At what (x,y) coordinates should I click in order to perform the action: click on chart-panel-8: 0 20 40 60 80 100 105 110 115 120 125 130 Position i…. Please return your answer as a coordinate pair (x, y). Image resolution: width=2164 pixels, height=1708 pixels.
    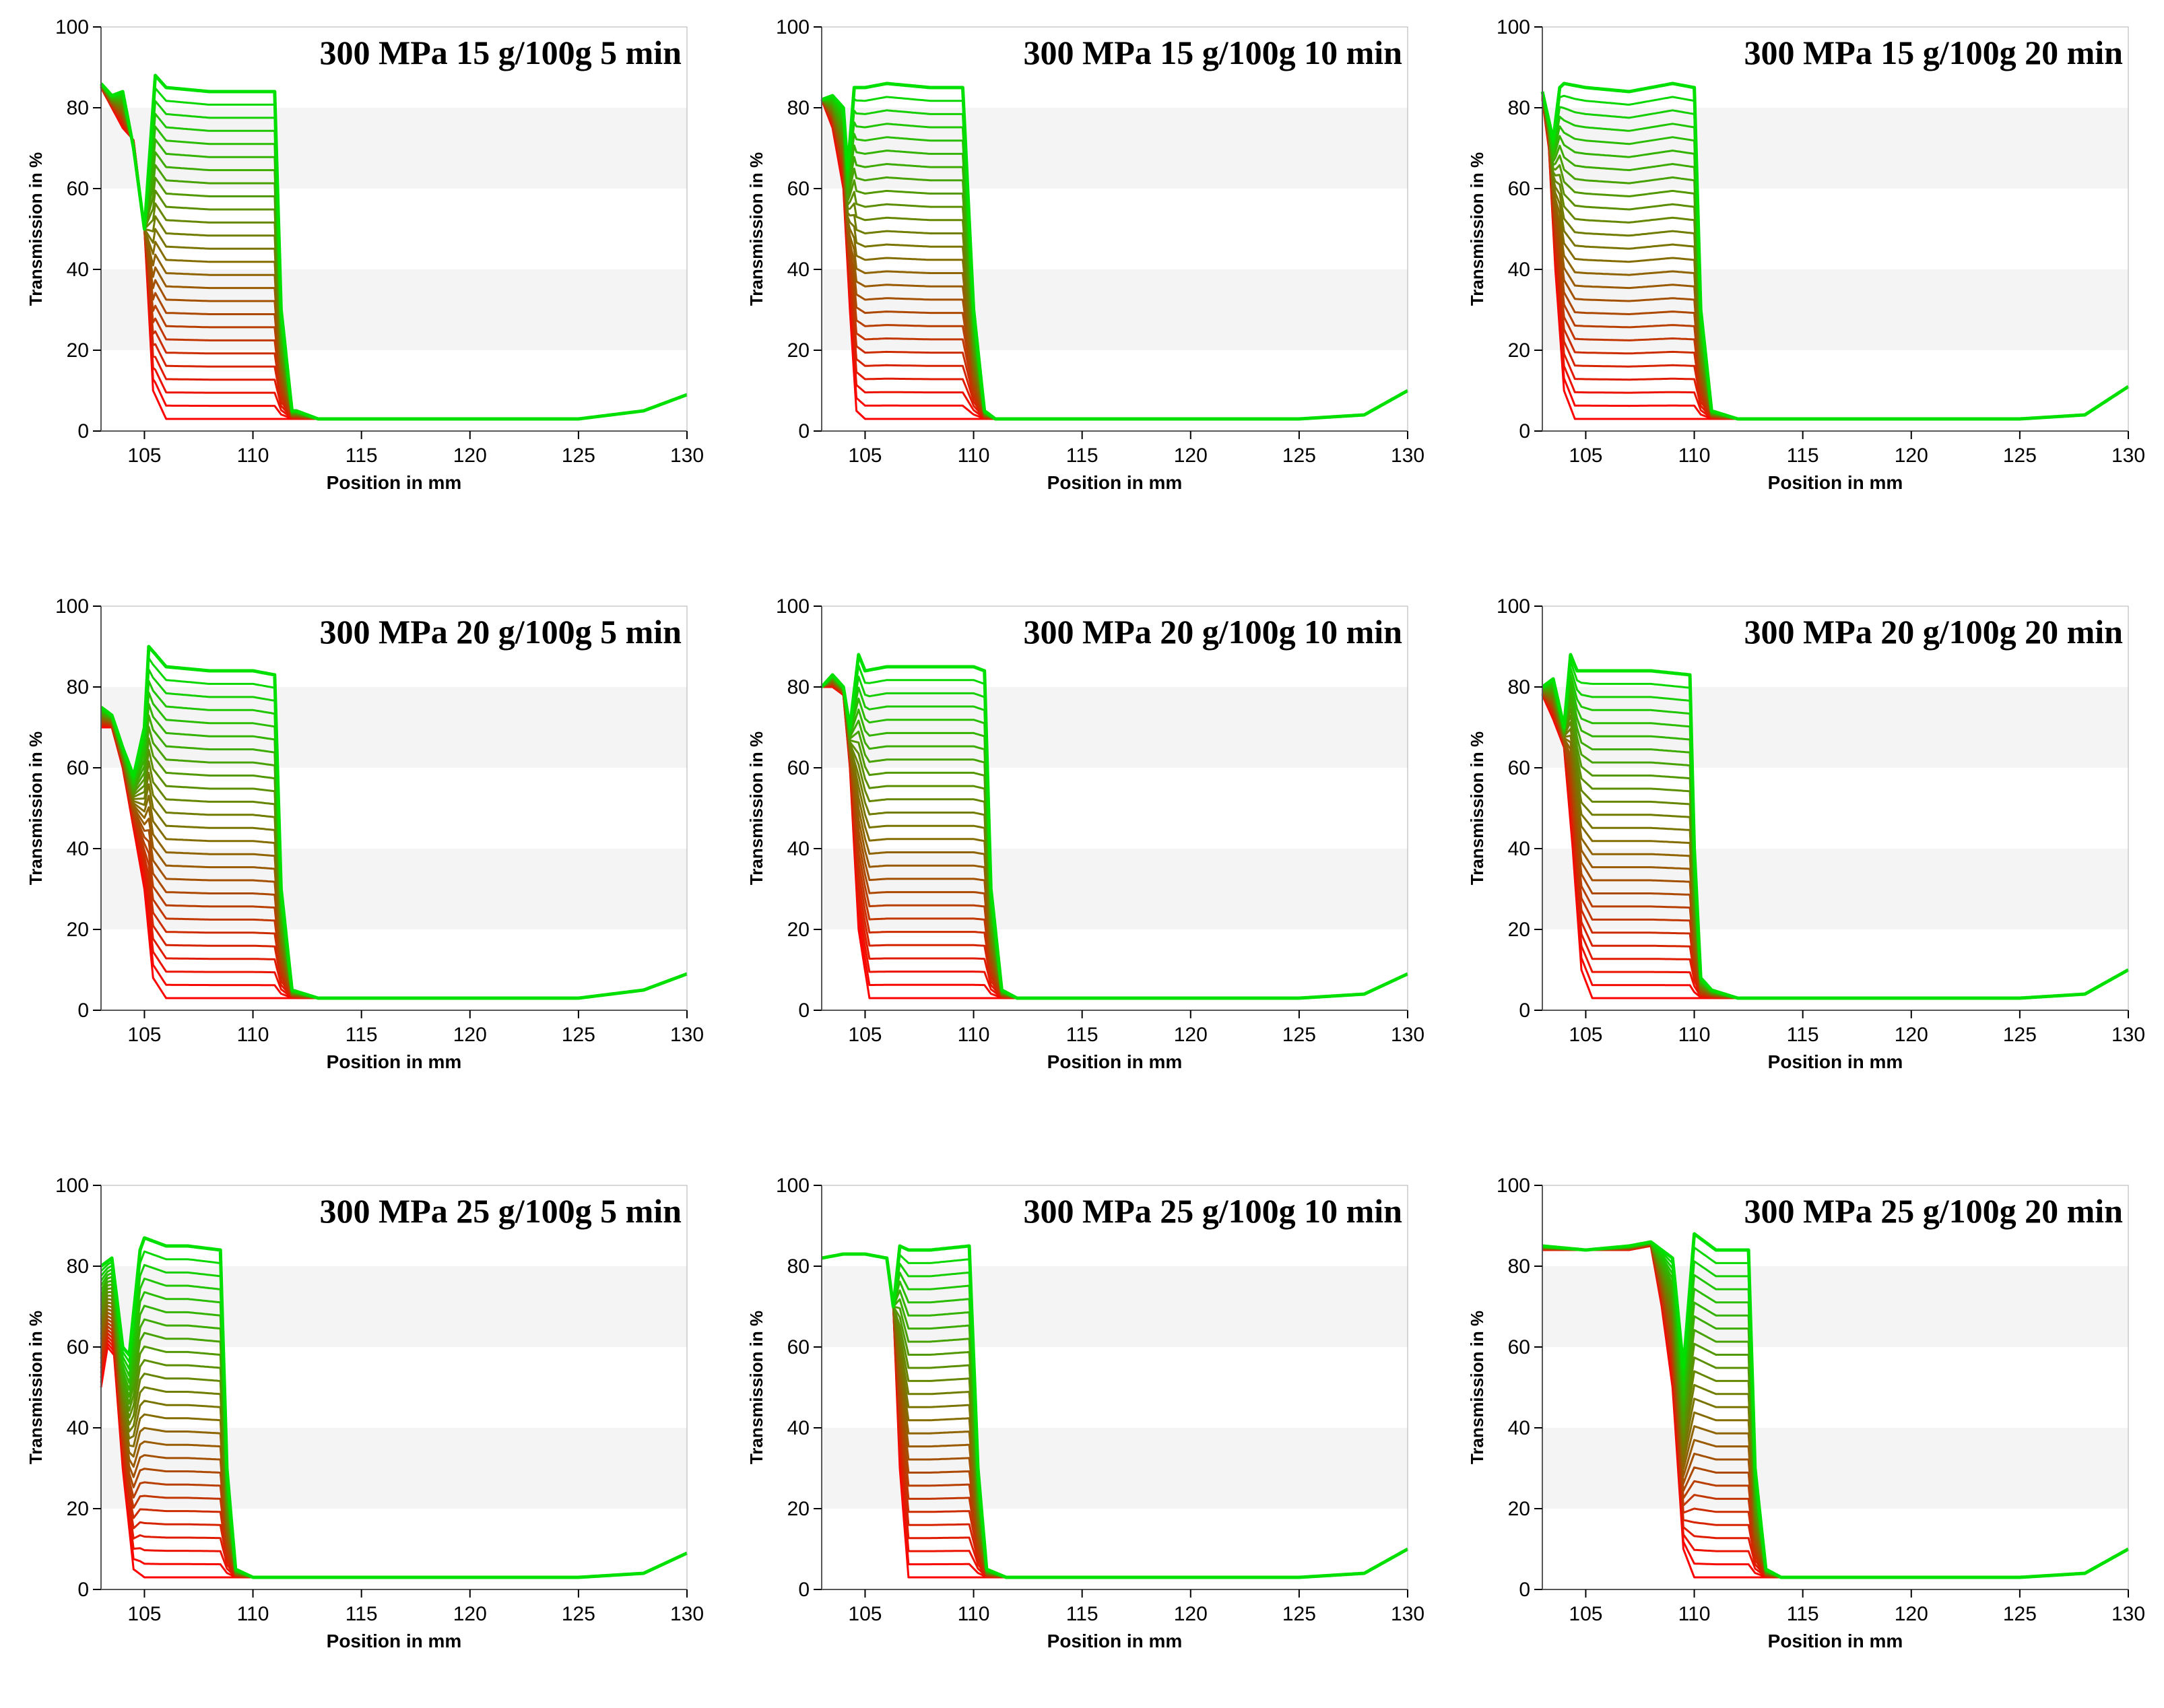
    Looking at the image, I should click on (1085, 1413).